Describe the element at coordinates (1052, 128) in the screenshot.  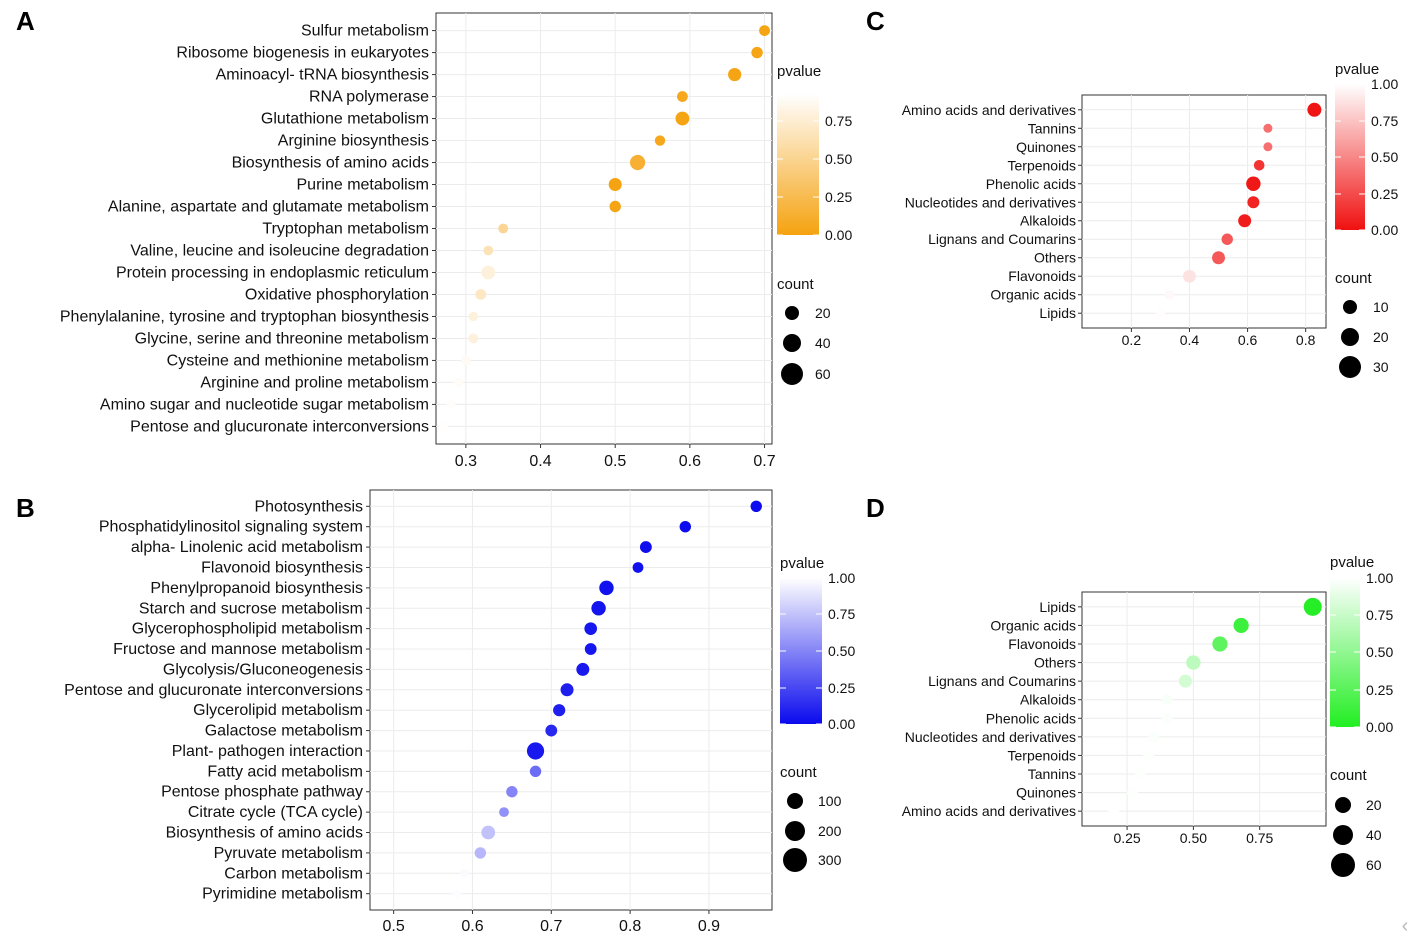
I see `category-label: Tannins` at that location.